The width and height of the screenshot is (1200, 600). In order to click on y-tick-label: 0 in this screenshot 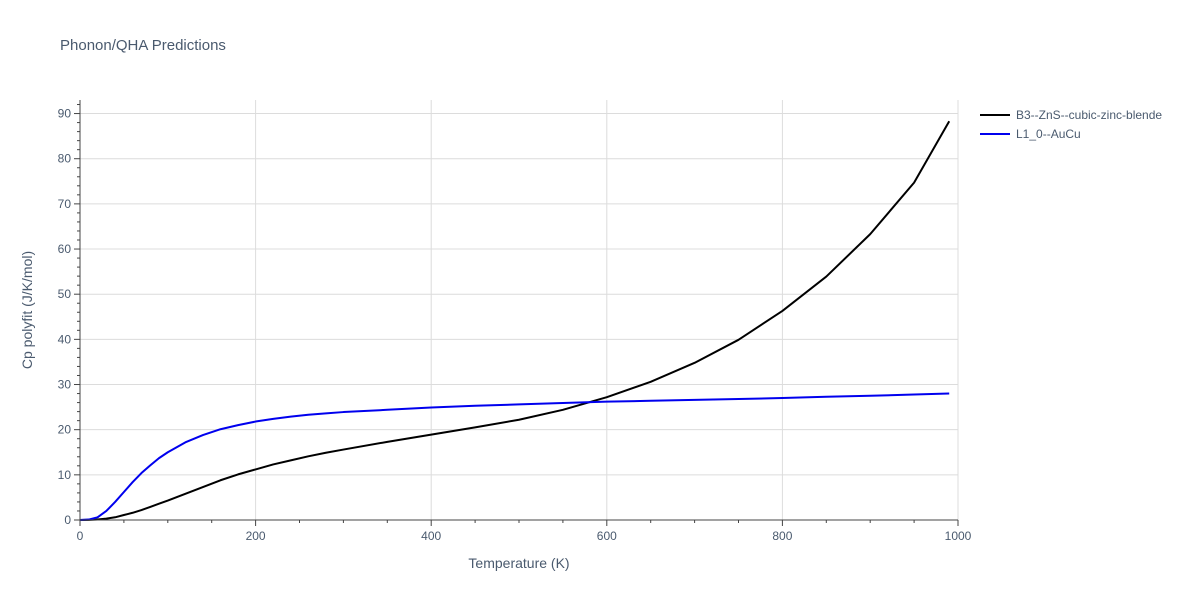, I will do `click(67, 520)`.